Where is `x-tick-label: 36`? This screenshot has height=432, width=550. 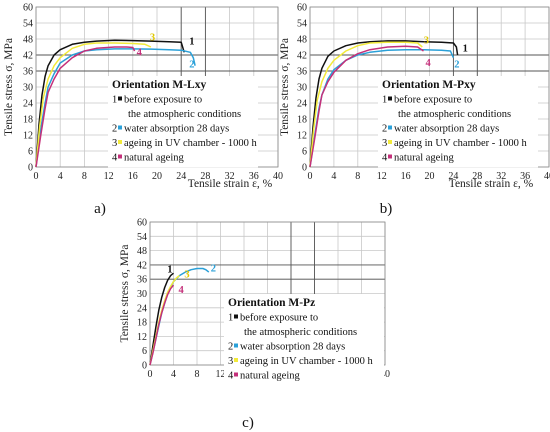 x-tick-label: 36 is located at coordinates (254, 176).